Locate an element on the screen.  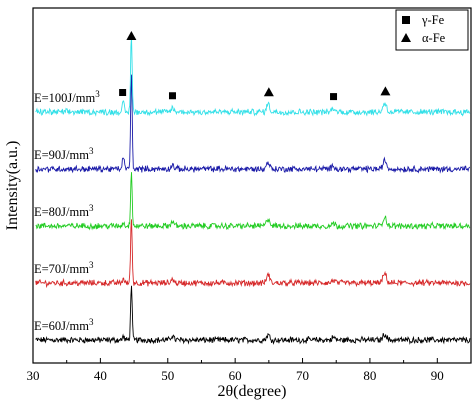
legend-label-2: α-Fe is located at coordinates (434, 38).